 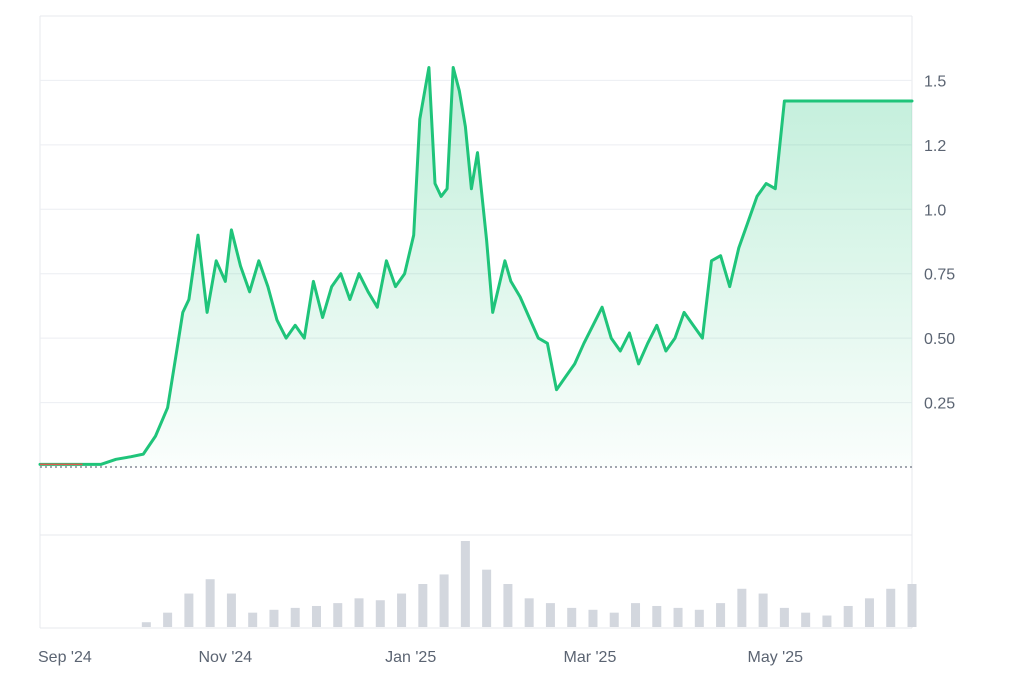 I want to click on x-tick-label: Jan '25, so click(x=410, y=657).